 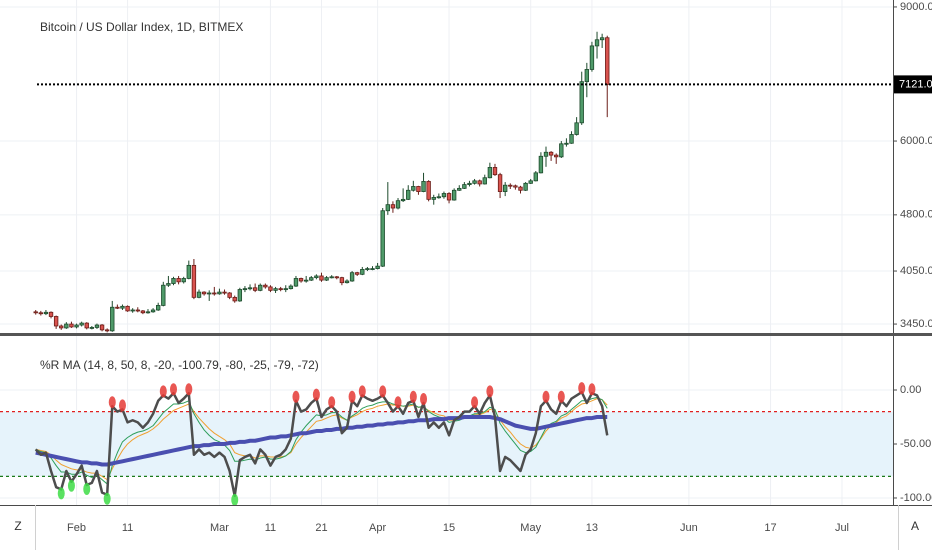 I want to click on x-tick-label: Apr, so click(x=377, y=528).